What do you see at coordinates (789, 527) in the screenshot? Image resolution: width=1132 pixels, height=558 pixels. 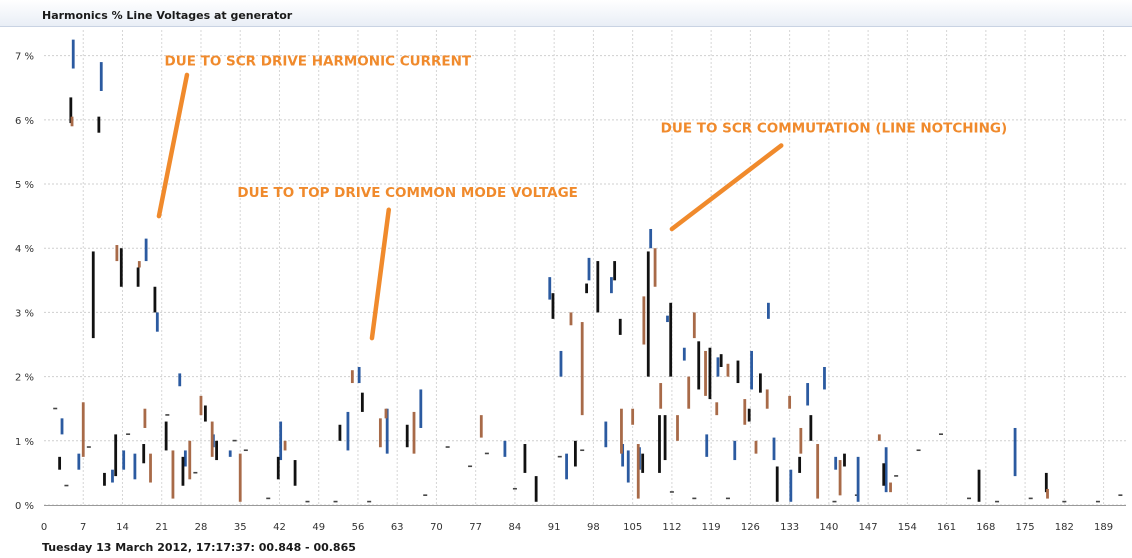 I see `x-tick-label: 133` at bounding box center [789, 527].